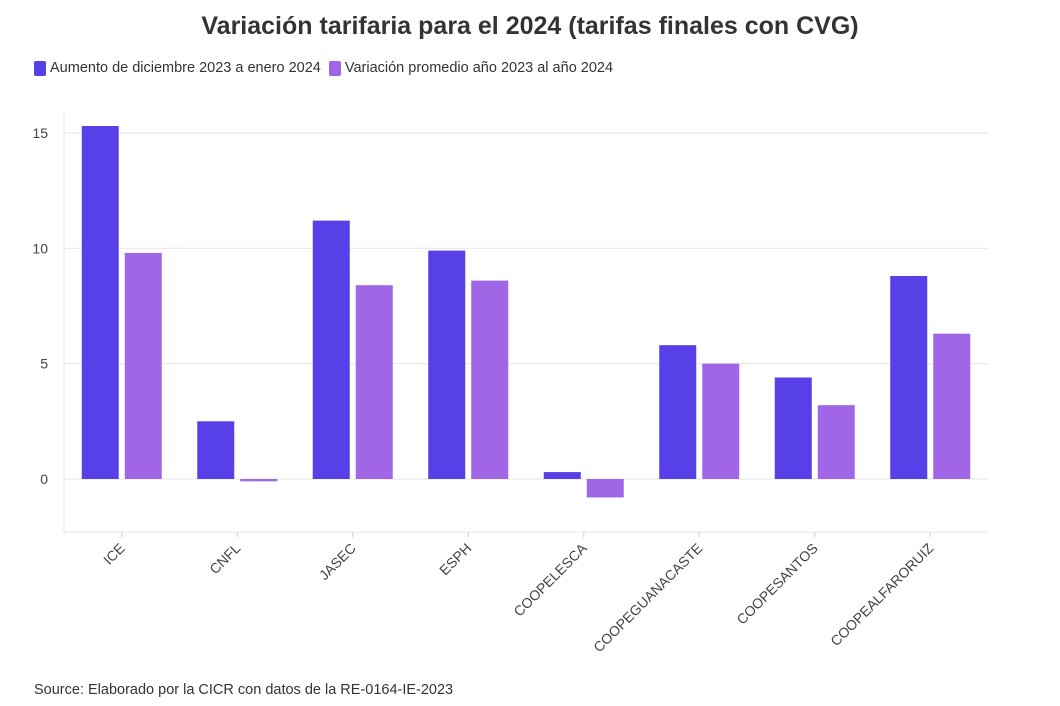 This screenshot has height=706, width=1060. Describe the element at coordinates (550, 579) in the screenshot. I see `x-tick-label-coopelesca: COOPELESCA` at that location.